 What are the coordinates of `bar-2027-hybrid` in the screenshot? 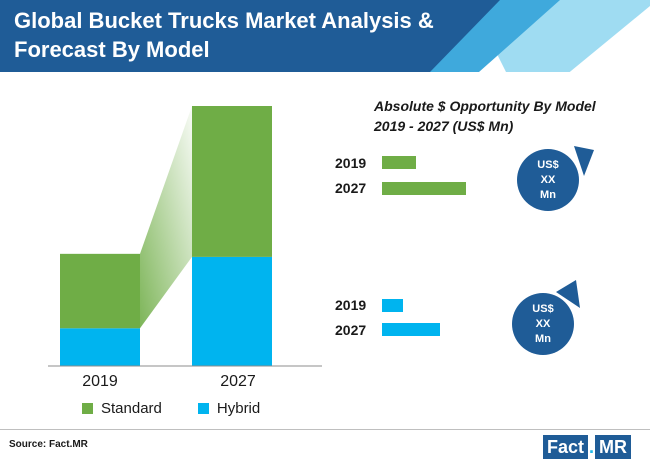 It's located at (232, 311).